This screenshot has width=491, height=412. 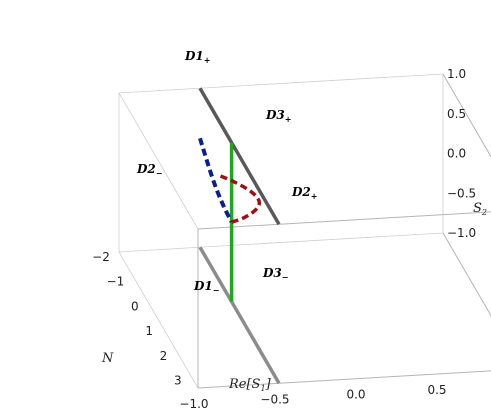 I want to click on z-tick-label: 0.5, so click(x=456, y=114).